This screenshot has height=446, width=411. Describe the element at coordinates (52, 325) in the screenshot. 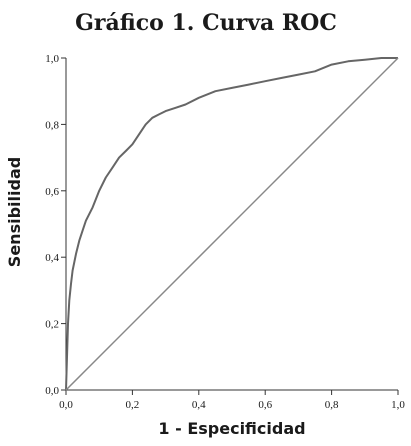

I see `y-tick-label: 0,2` at that location.